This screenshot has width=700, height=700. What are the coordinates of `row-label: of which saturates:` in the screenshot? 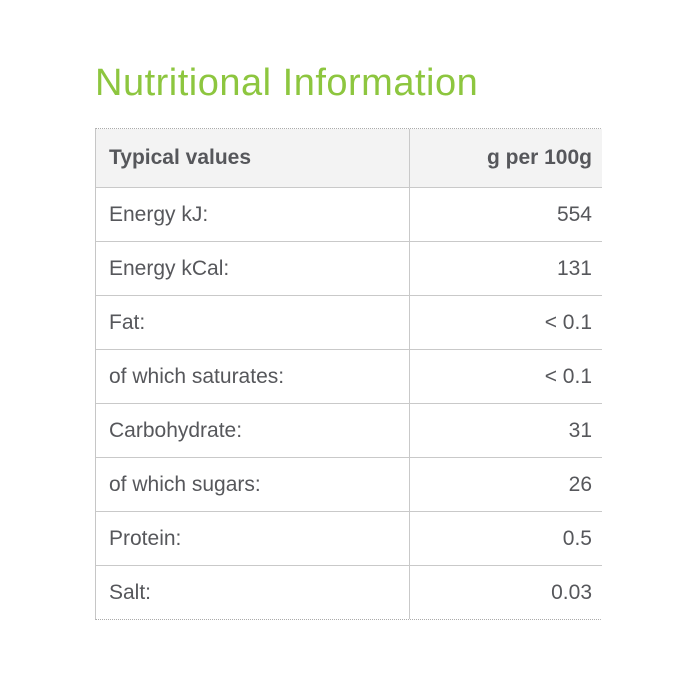 It's located at (253, 376).